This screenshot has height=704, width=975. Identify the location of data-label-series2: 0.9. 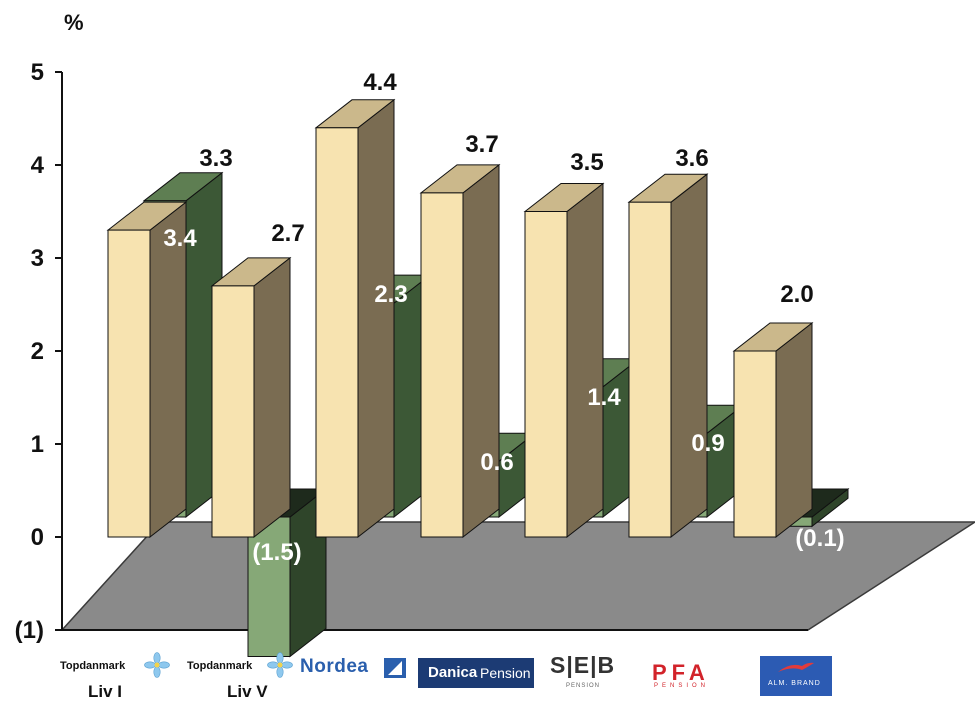
(707, 443).